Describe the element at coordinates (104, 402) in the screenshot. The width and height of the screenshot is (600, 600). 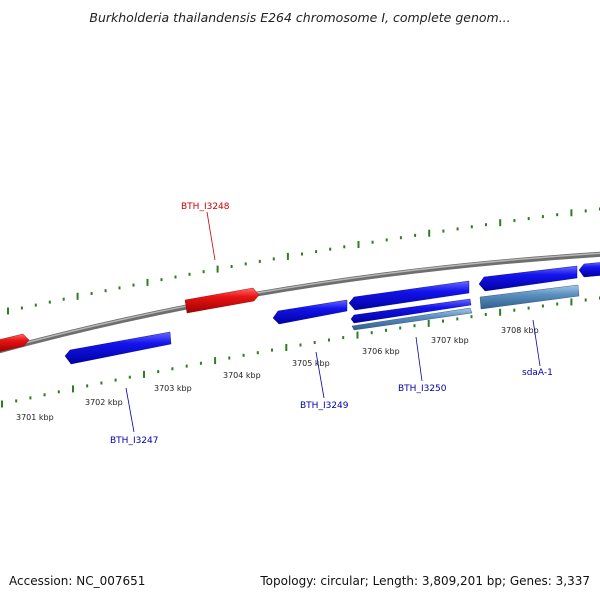
I see `tick-label-3702: 3702 kbp` at that location.